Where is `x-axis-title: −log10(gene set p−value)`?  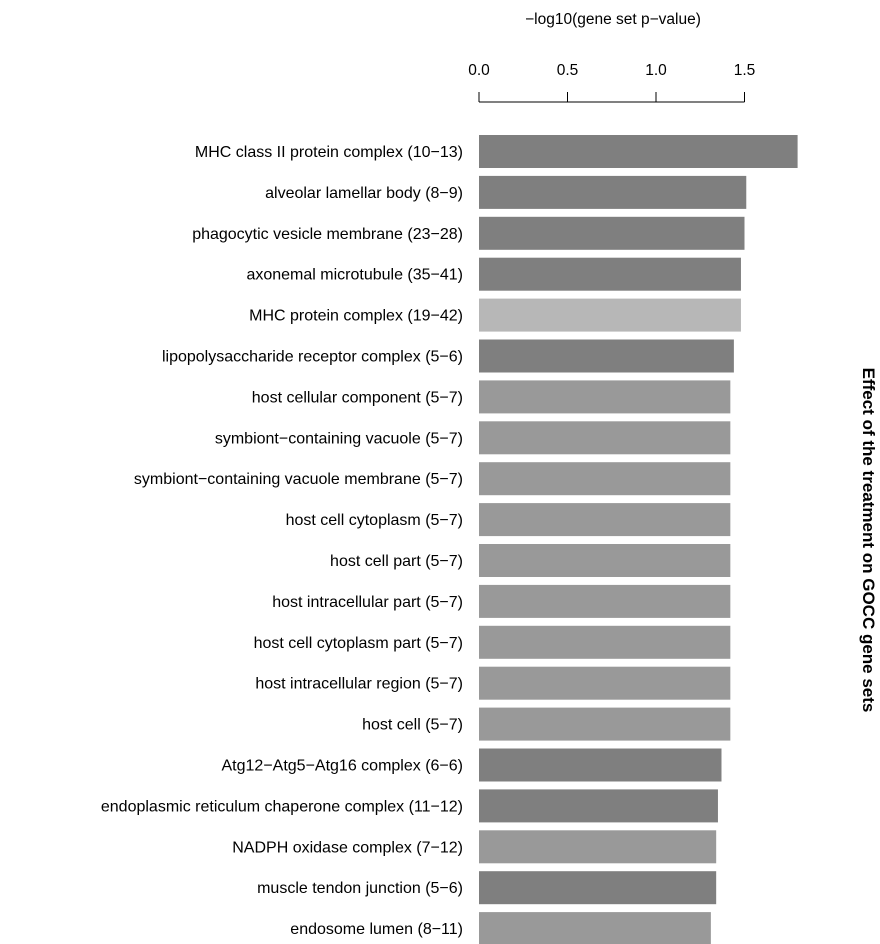
x-axis-title: −log10(gene set p−value) is located at coordinates (613, 19).